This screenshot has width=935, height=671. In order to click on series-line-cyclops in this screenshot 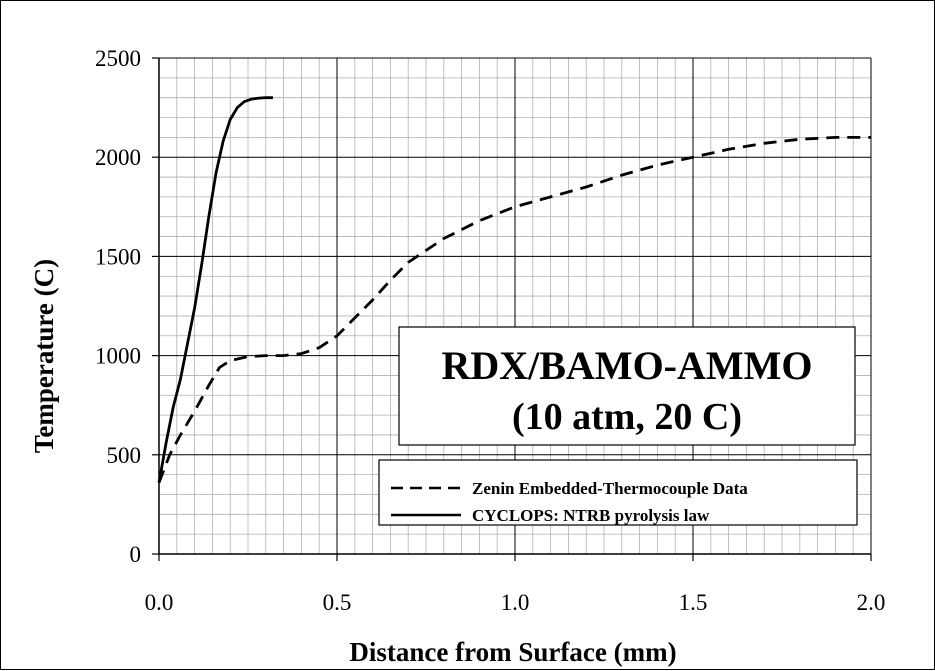, I will do `click(215, 289)`.